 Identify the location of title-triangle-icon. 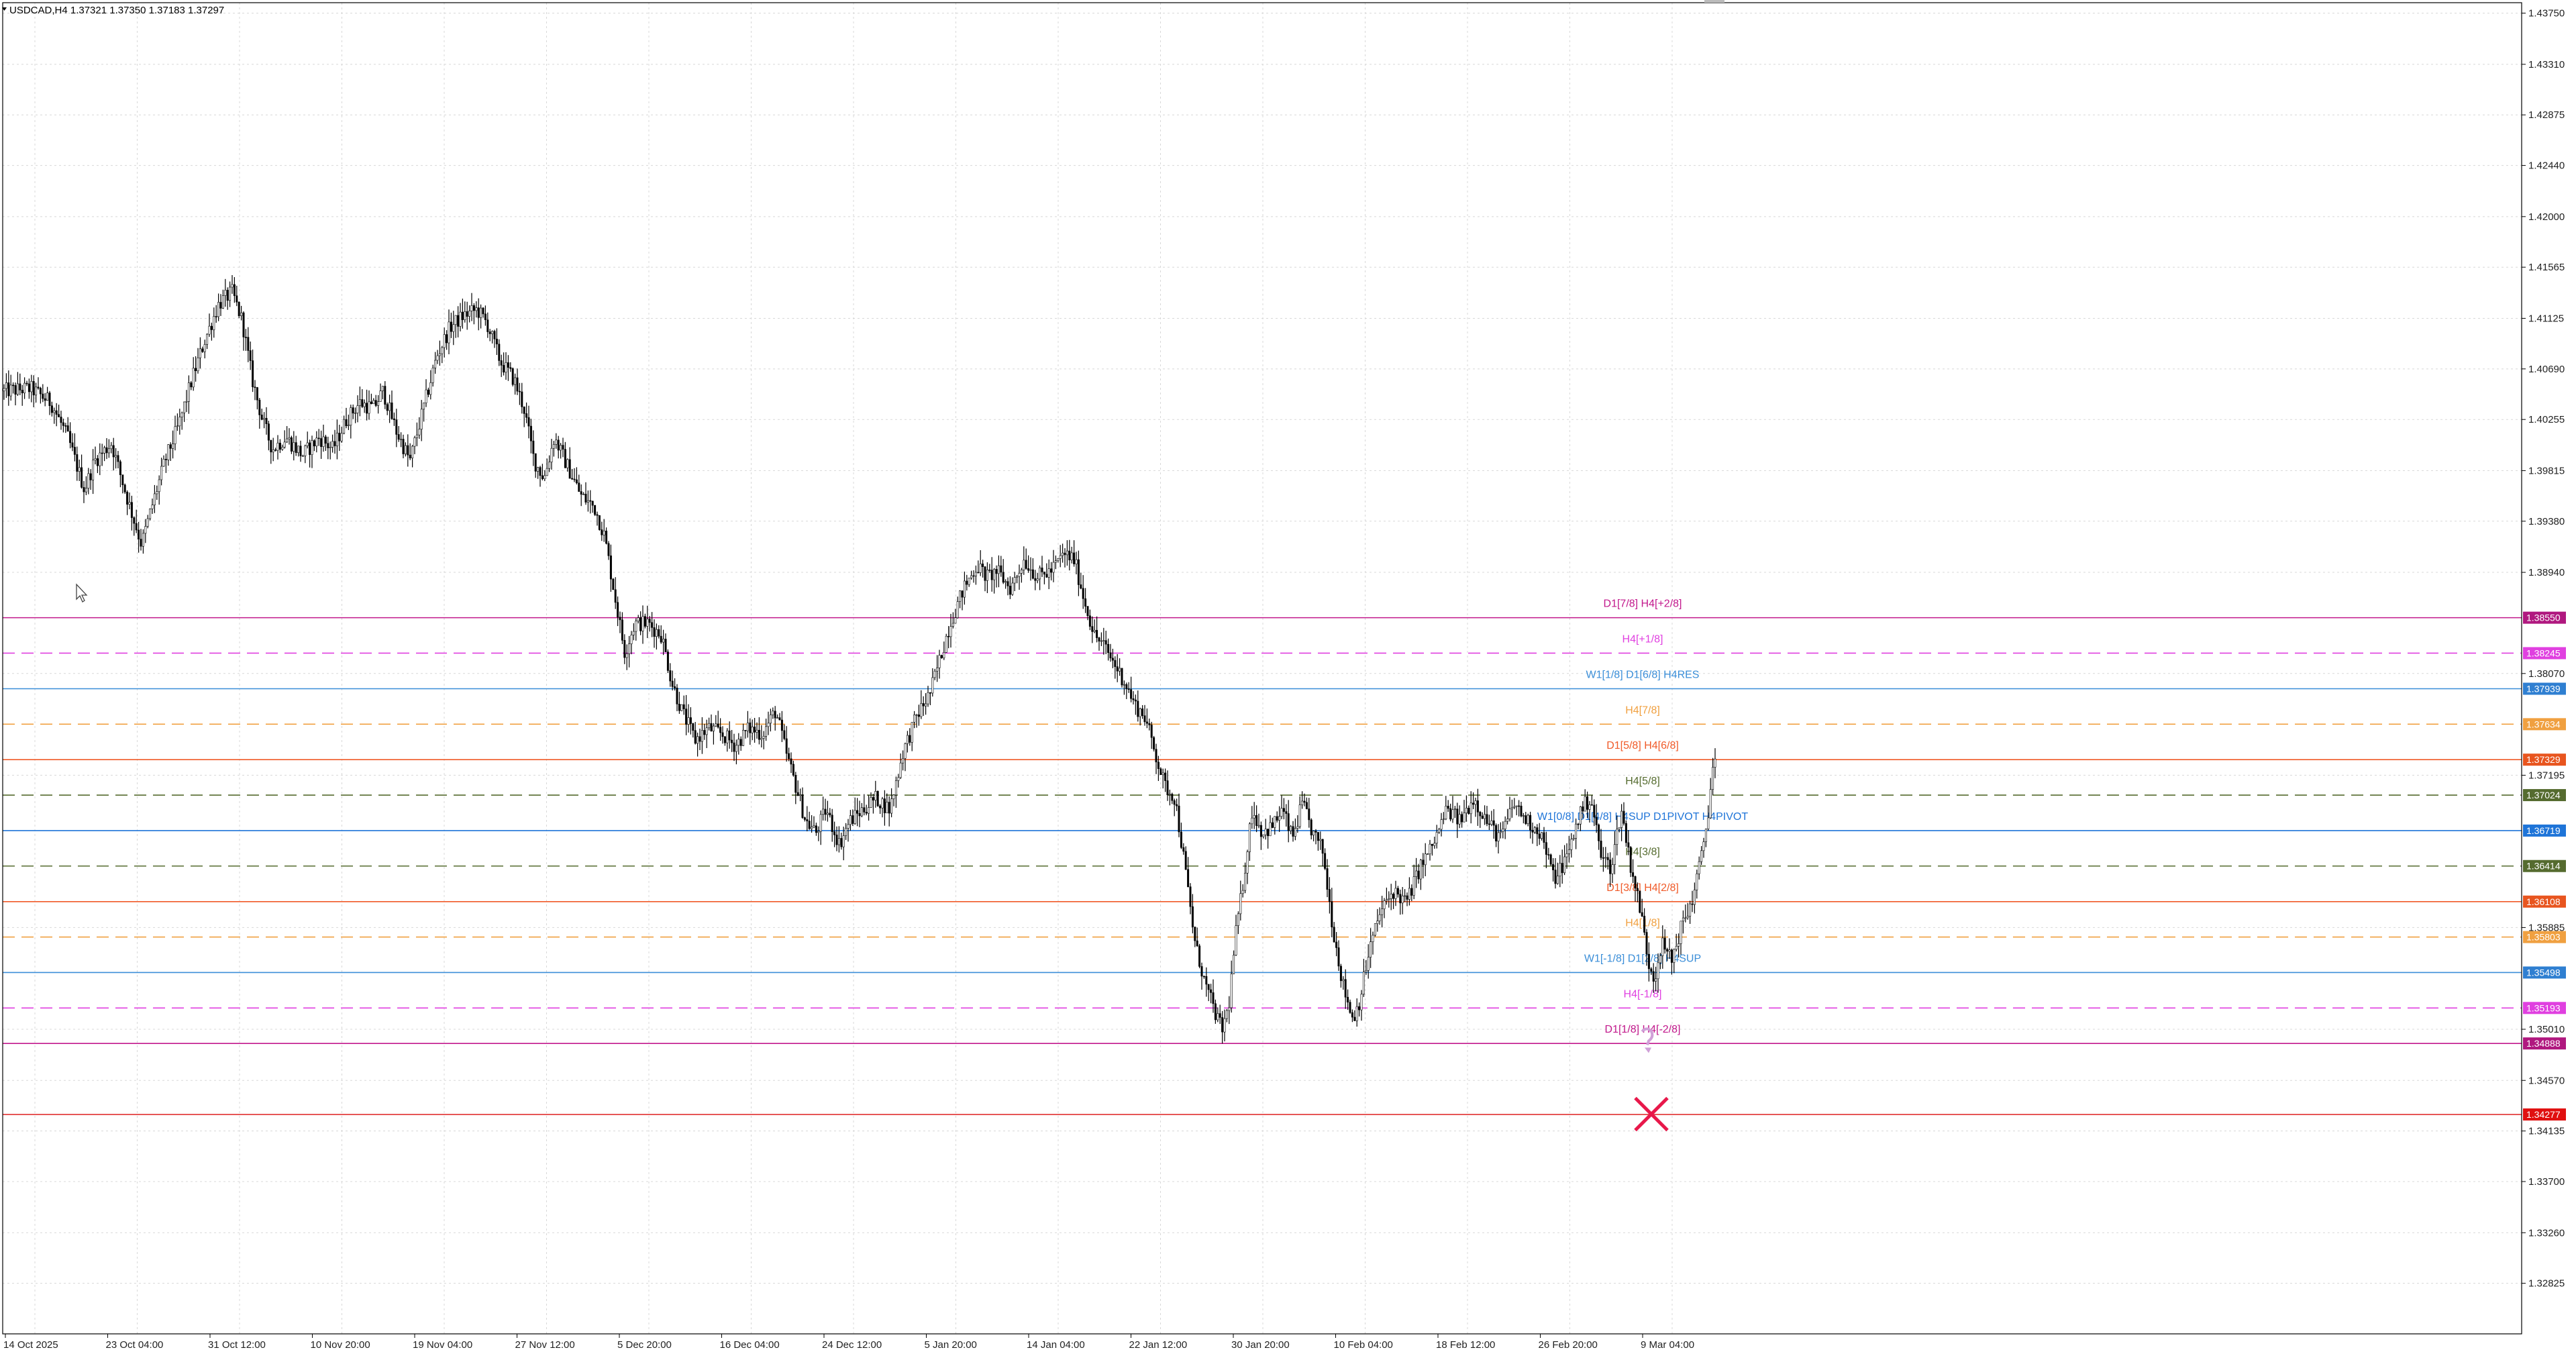
(4, 9).